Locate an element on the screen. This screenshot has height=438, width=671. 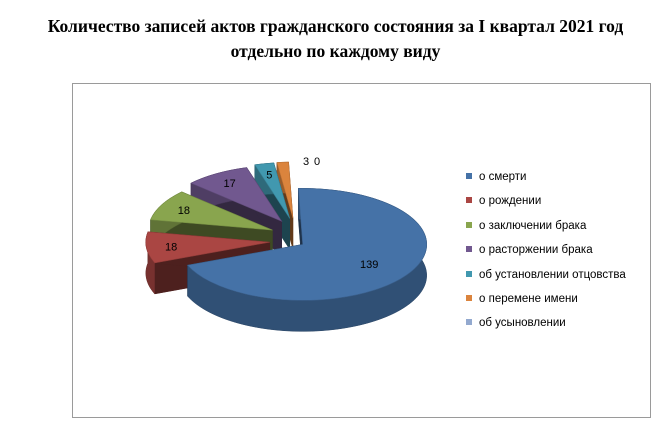
legend-item-5: о перемене имени is located at coordinates (522, 299).